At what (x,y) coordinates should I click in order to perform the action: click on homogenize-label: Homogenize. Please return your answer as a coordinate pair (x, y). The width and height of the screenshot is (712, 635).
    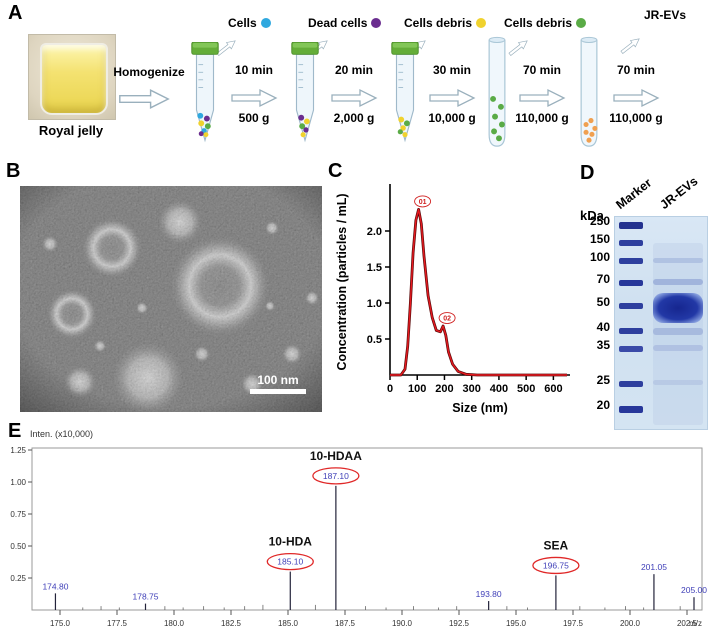
    Looking at the image, I should click on (149, 72).